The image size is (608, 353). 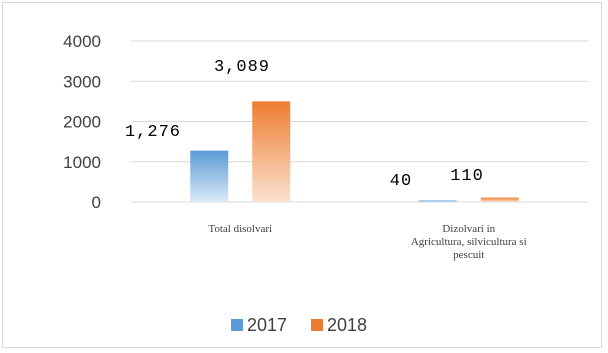 I want to click on legend-swatch-2017, so click(x=237, y=325).